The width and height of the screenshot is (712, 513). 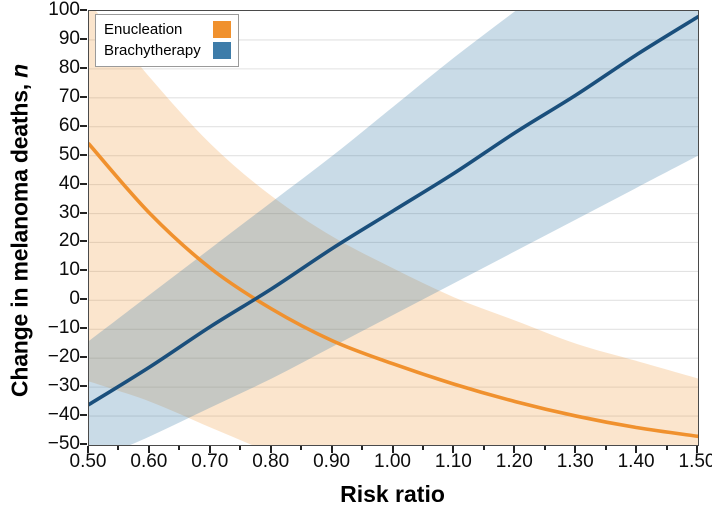 I want to click on y-tick-label: −30, so click(x=63, y=386).